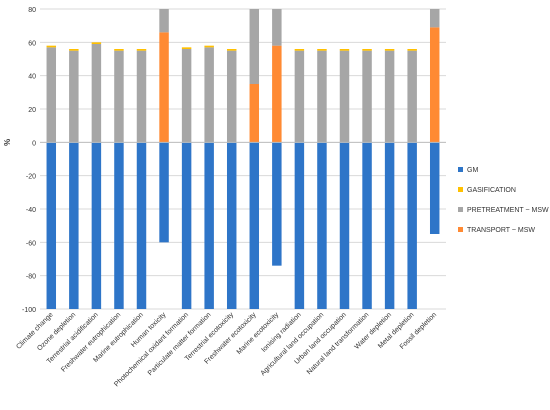 This screenshot has width=550, height=410. What do you see at coordinates (34, 143) in the screenshot?
I see `y-tick-label: 0` at bounding box center [34, 143].